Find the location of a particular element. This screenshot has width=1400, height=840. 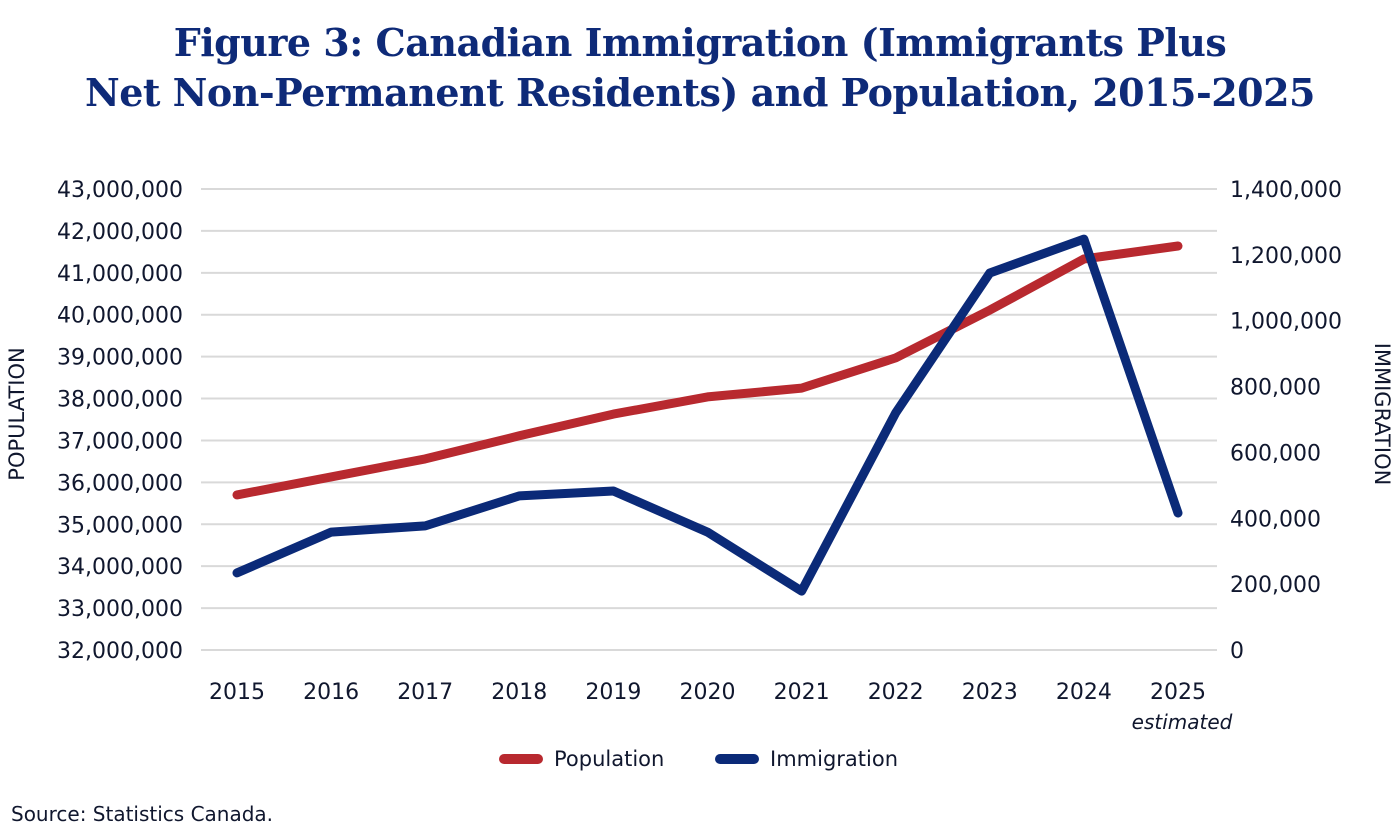

left-tick-label: 34,000,000 is located at coordinates (120, 567).